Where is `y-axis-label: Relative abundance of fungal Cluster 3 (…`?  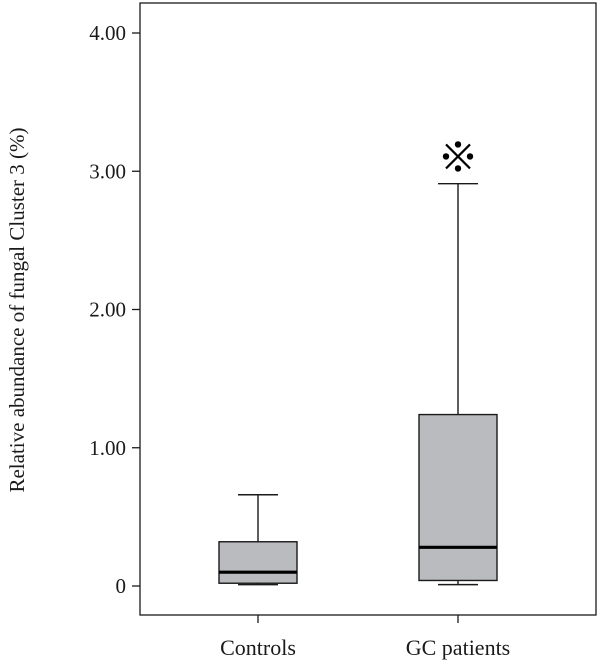 y-axis-label: Relative abundance of fungal Cluster 3 (… is located at coordinates (17, 309).